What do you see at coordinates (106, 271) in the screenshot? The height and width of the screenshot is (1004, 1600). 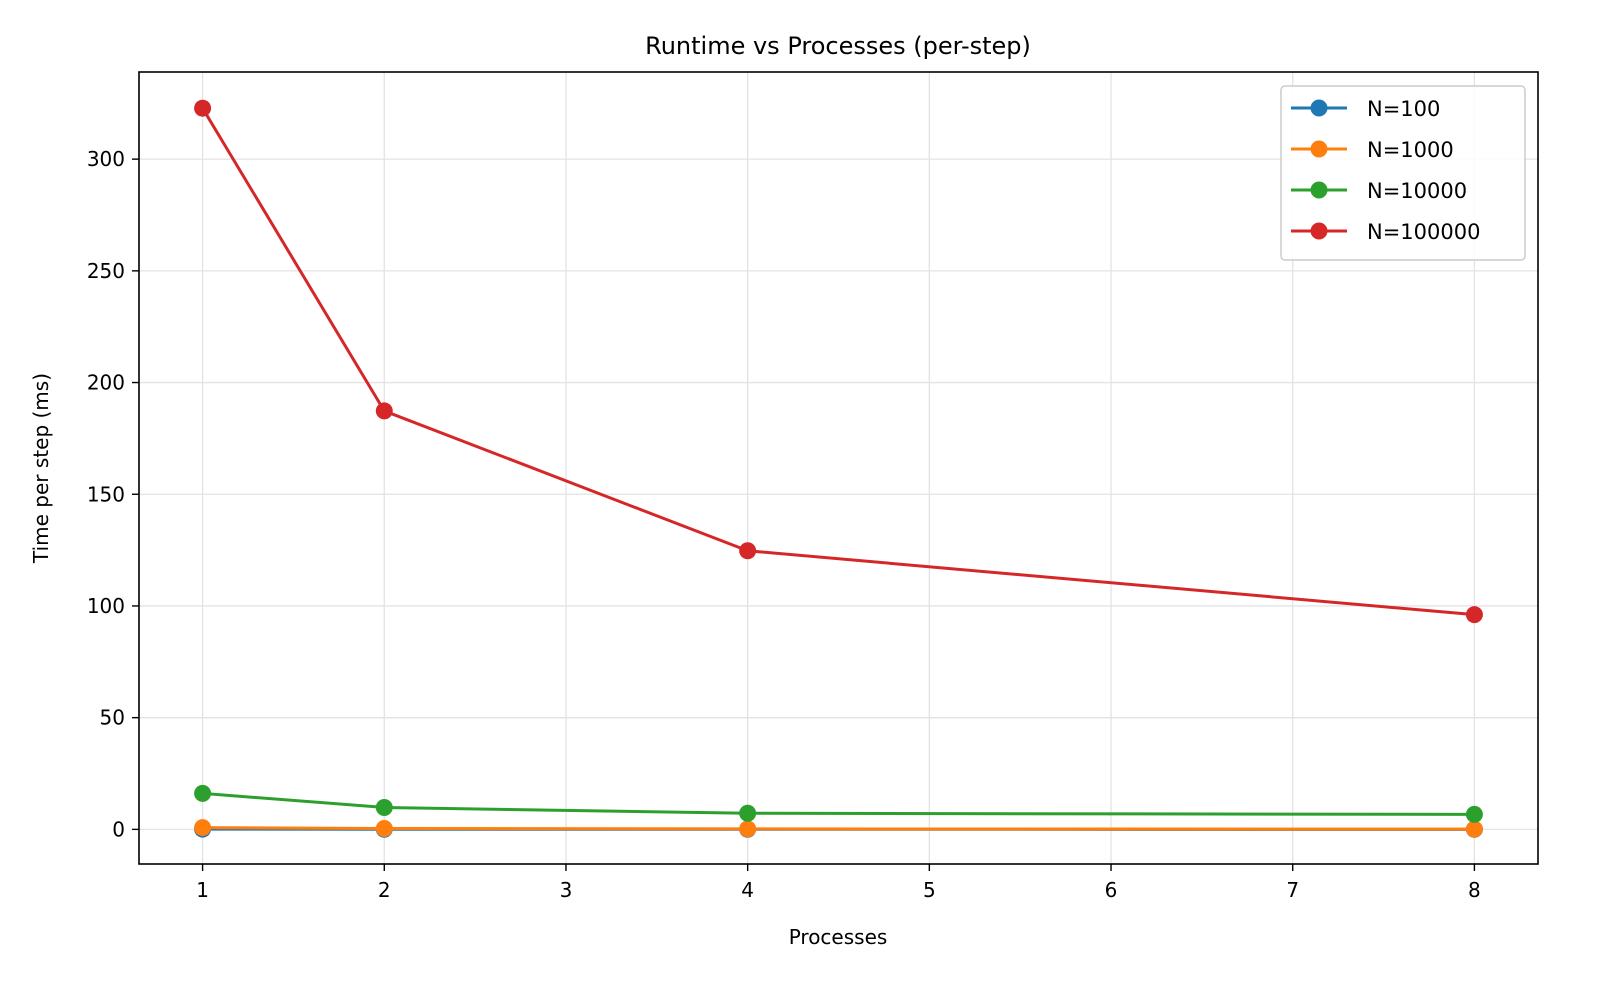 I see `y-tick-label: 250` at bounding box center [106, 271].